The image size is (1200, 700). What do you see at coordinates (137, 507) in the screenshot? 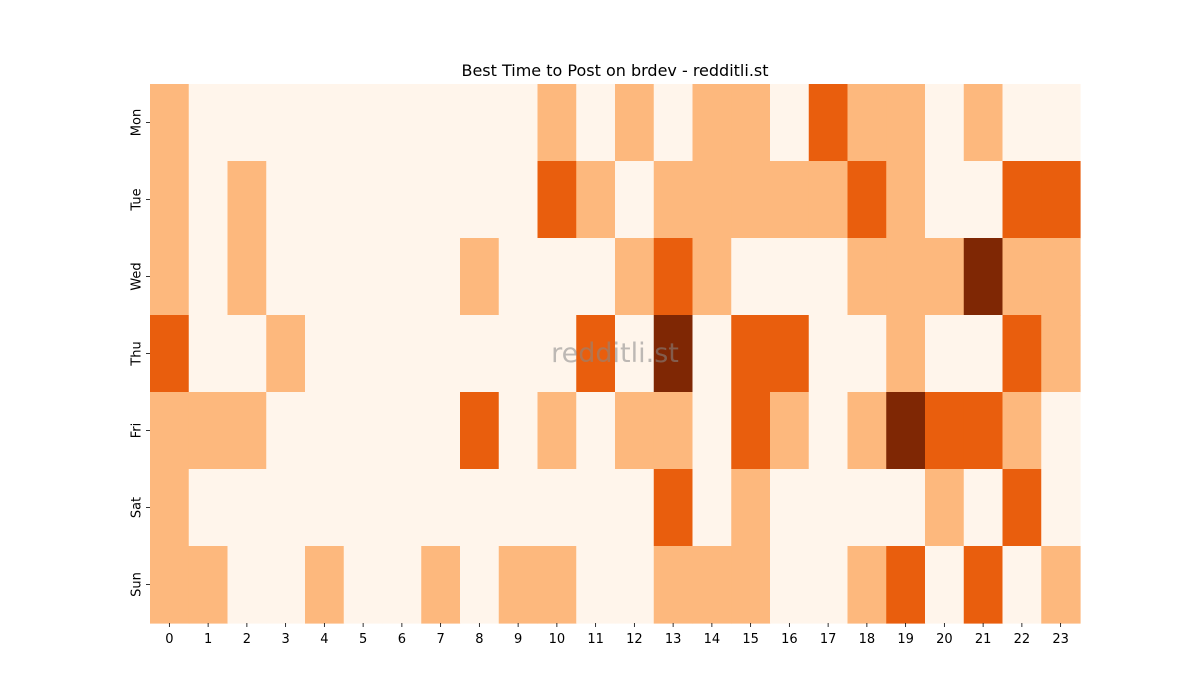
I see `y-tick-label: Sat` at bounding box center [137, 507].